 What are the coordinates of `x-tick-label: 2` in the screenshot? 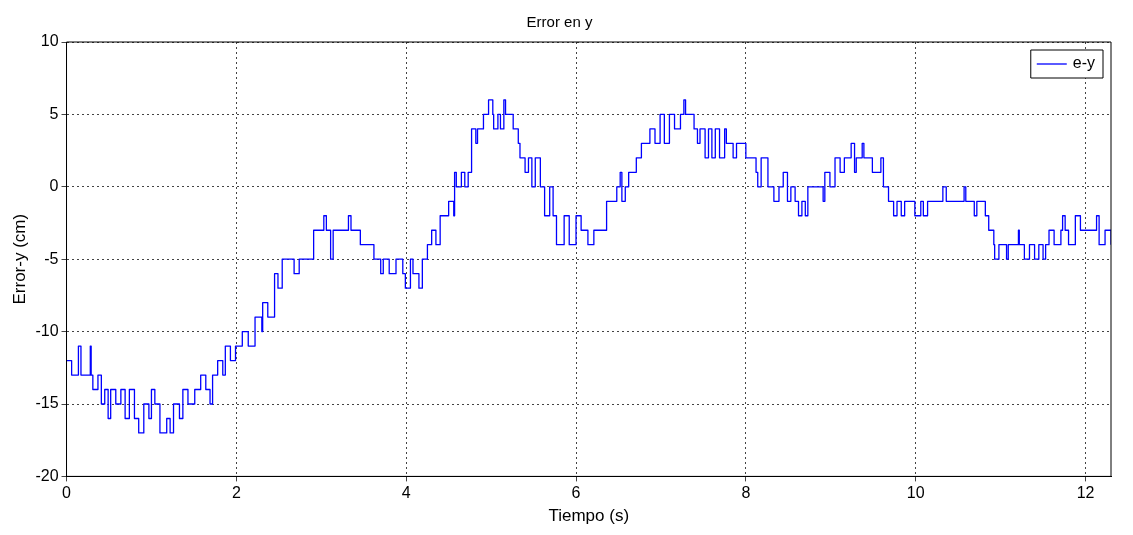 It's located at (236, 493).